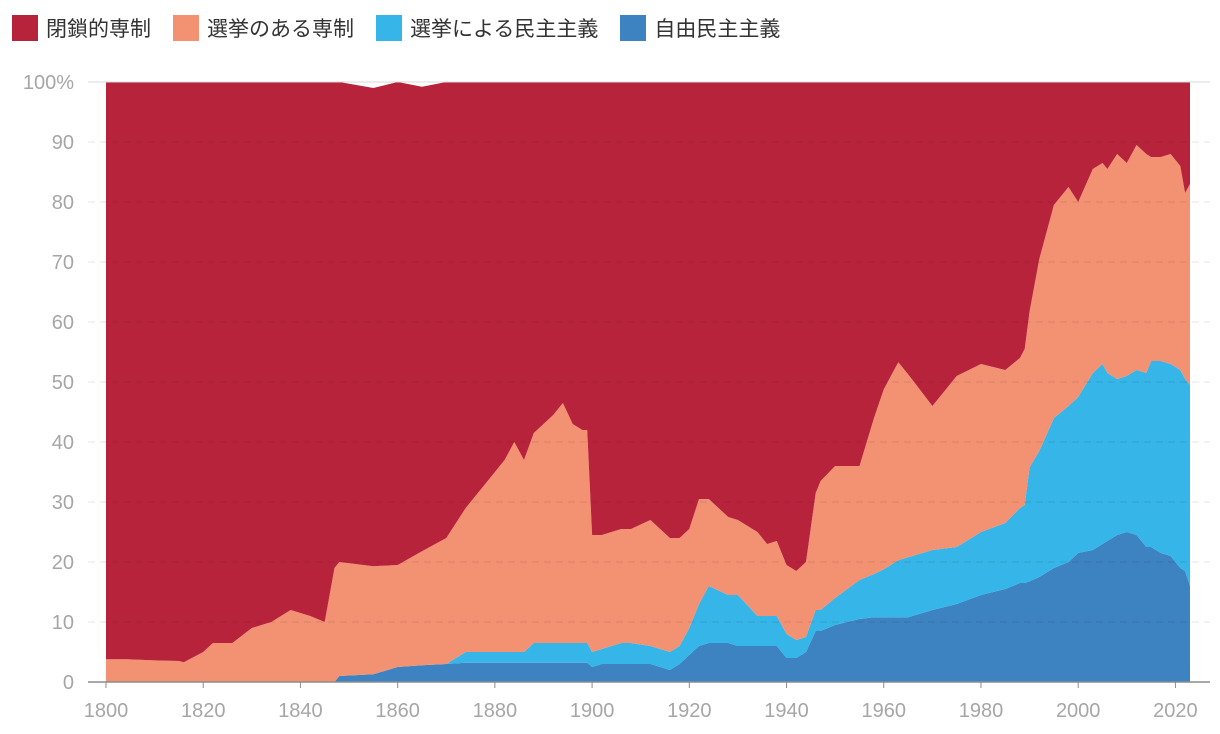 The width and height of the screenshot is (1220, 734). What do you see at coordinates (68, 683) in the screenshot?
I see `y-tick-label: 0` at bounding box center [68, 683].